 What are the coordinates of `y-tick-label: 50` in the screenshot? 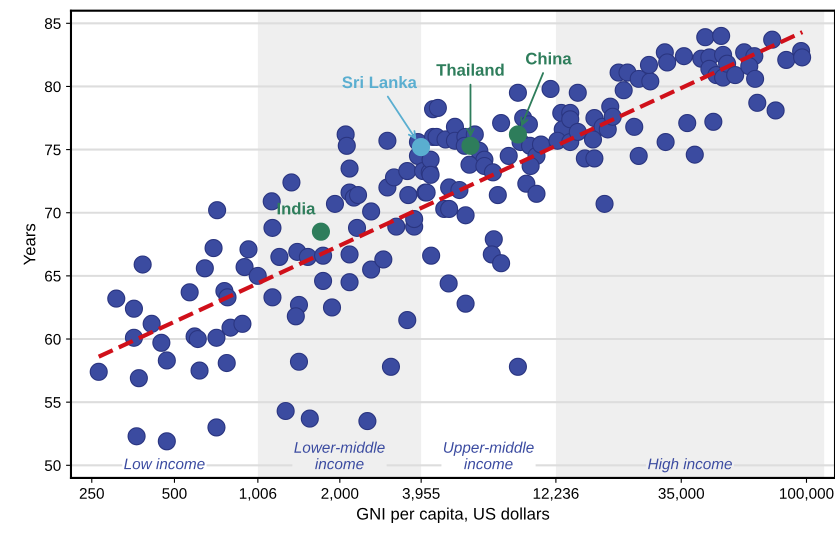 It's located at (52, 465).